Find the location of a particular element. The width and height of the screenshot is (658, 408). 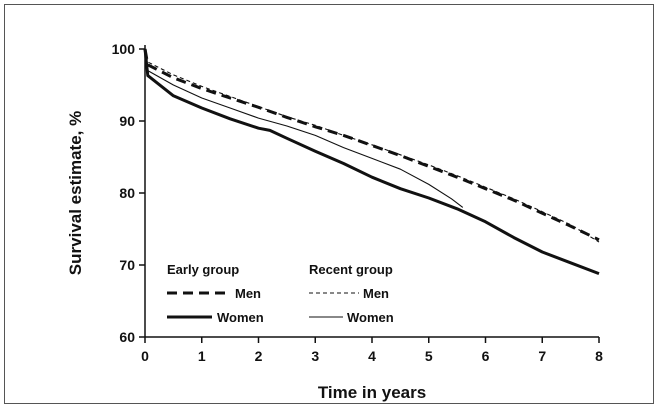

legend-label-early-men: Men is located at coordinates (248, 293).